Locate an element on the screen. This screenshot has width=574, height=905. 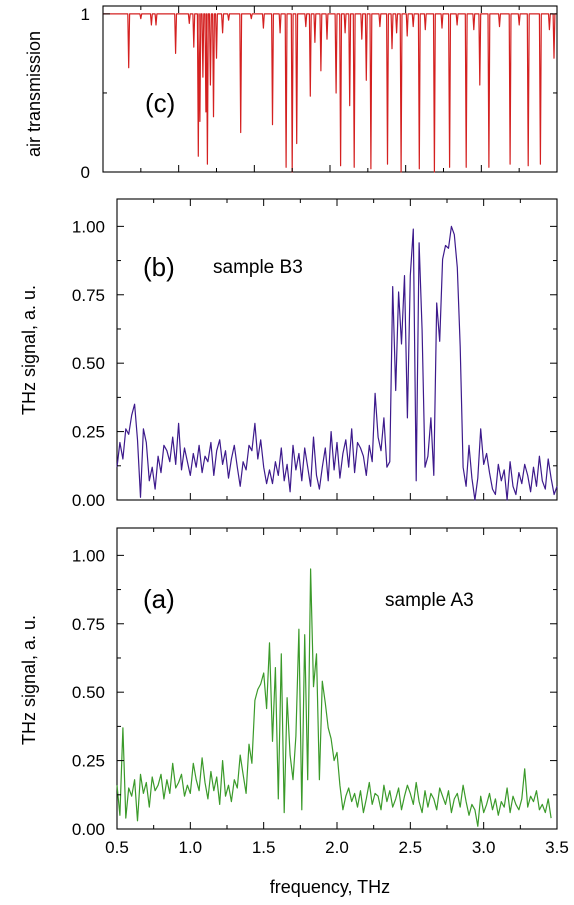
panel-a-ytick-label: 1.00 is located at coordinates (88, 555).